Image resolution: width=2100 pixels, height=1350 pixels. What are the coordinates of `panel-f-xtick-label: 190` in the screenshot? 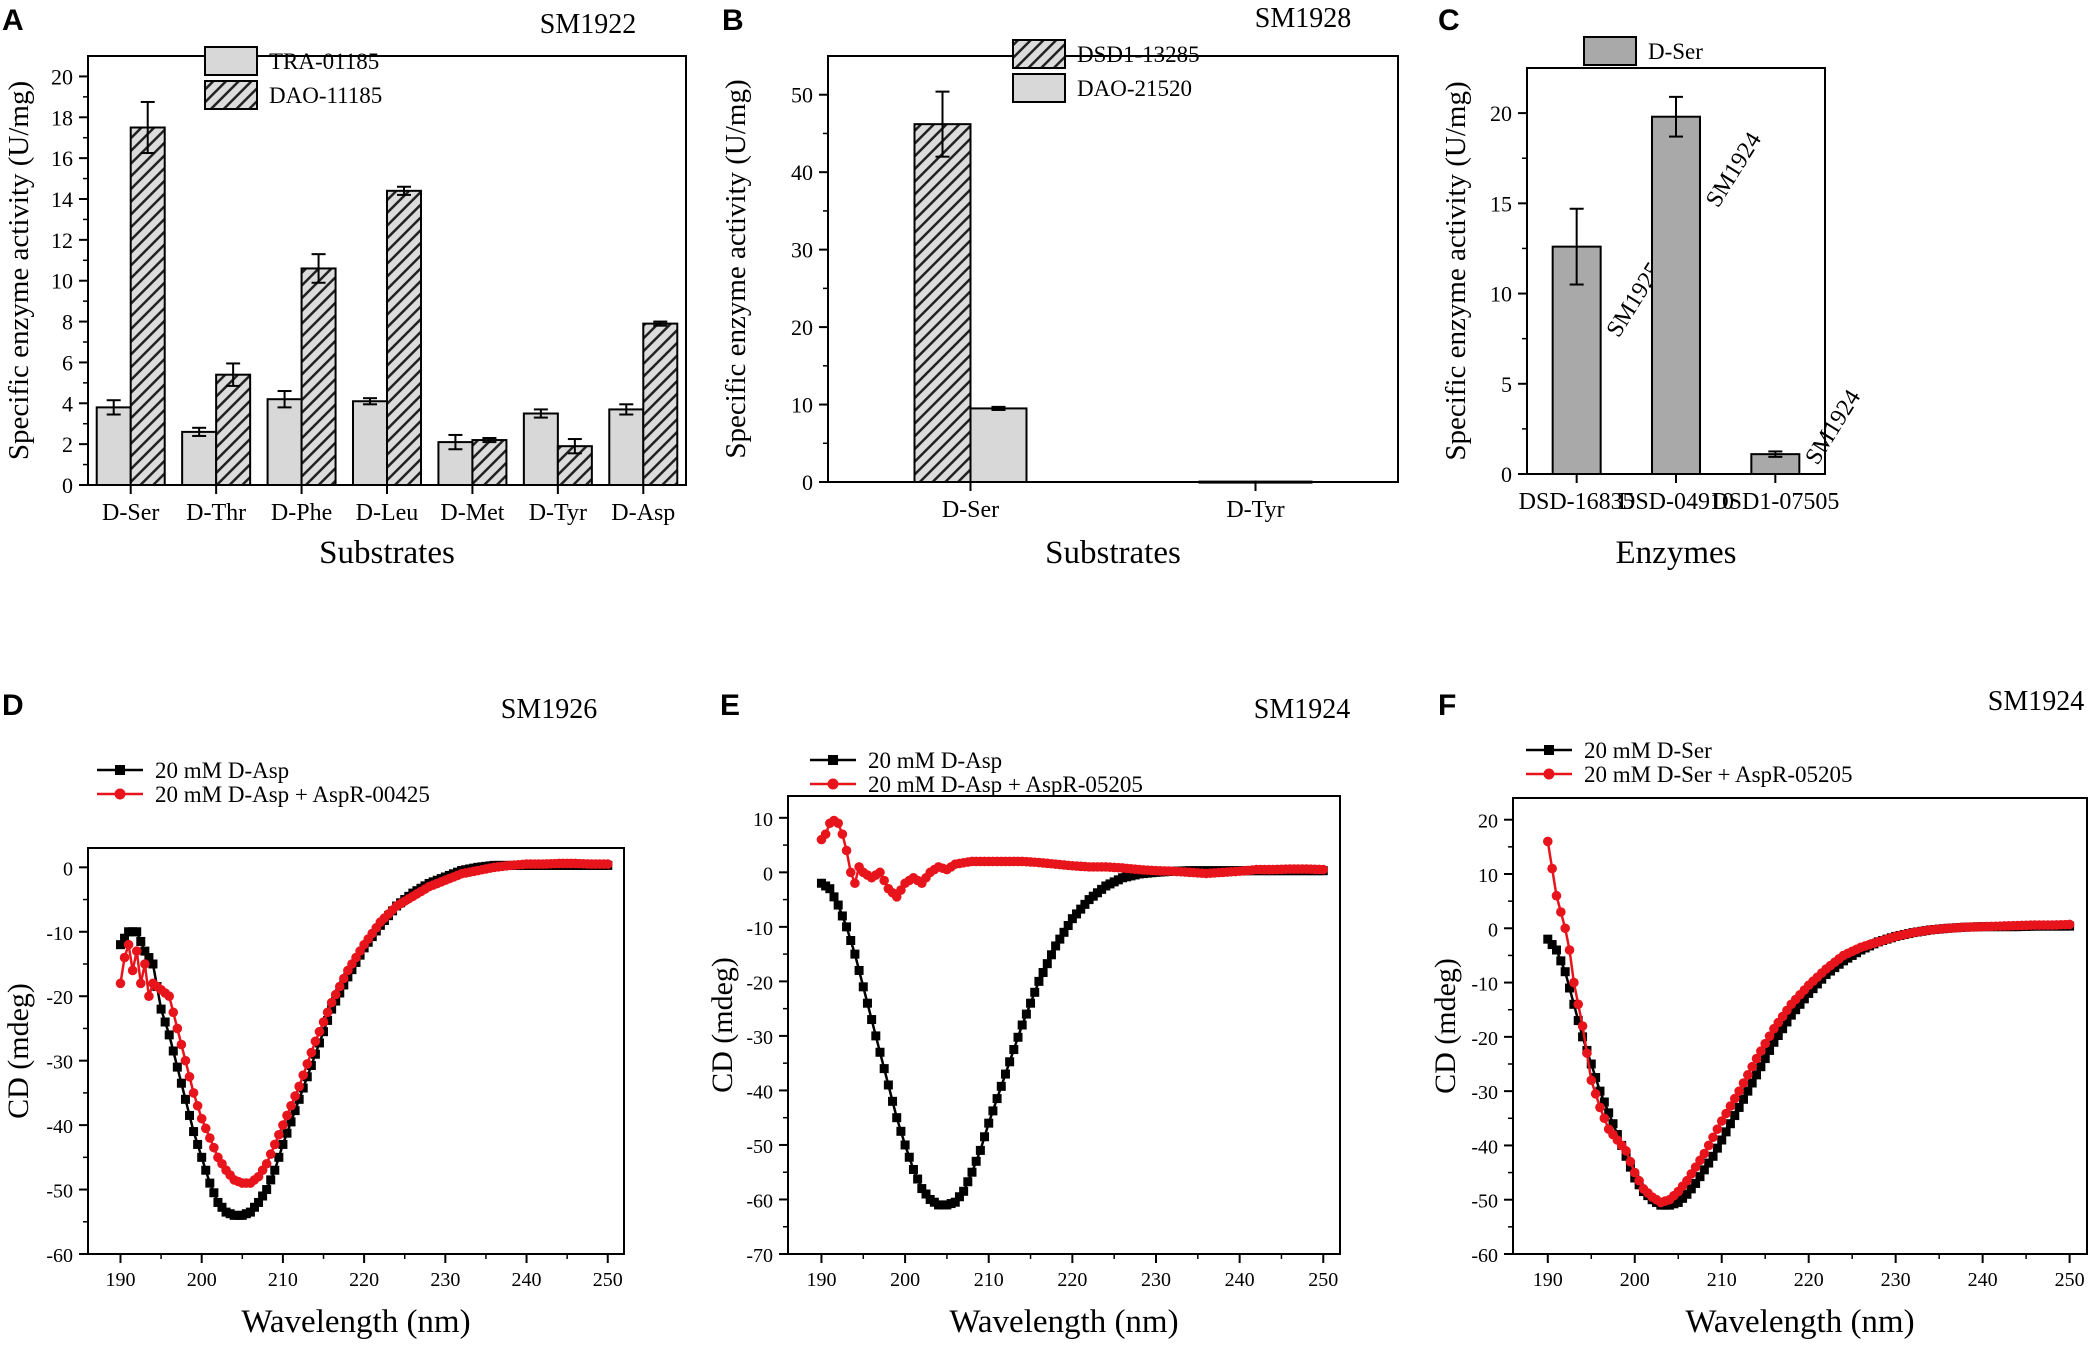 It's located at (1548, 1280).